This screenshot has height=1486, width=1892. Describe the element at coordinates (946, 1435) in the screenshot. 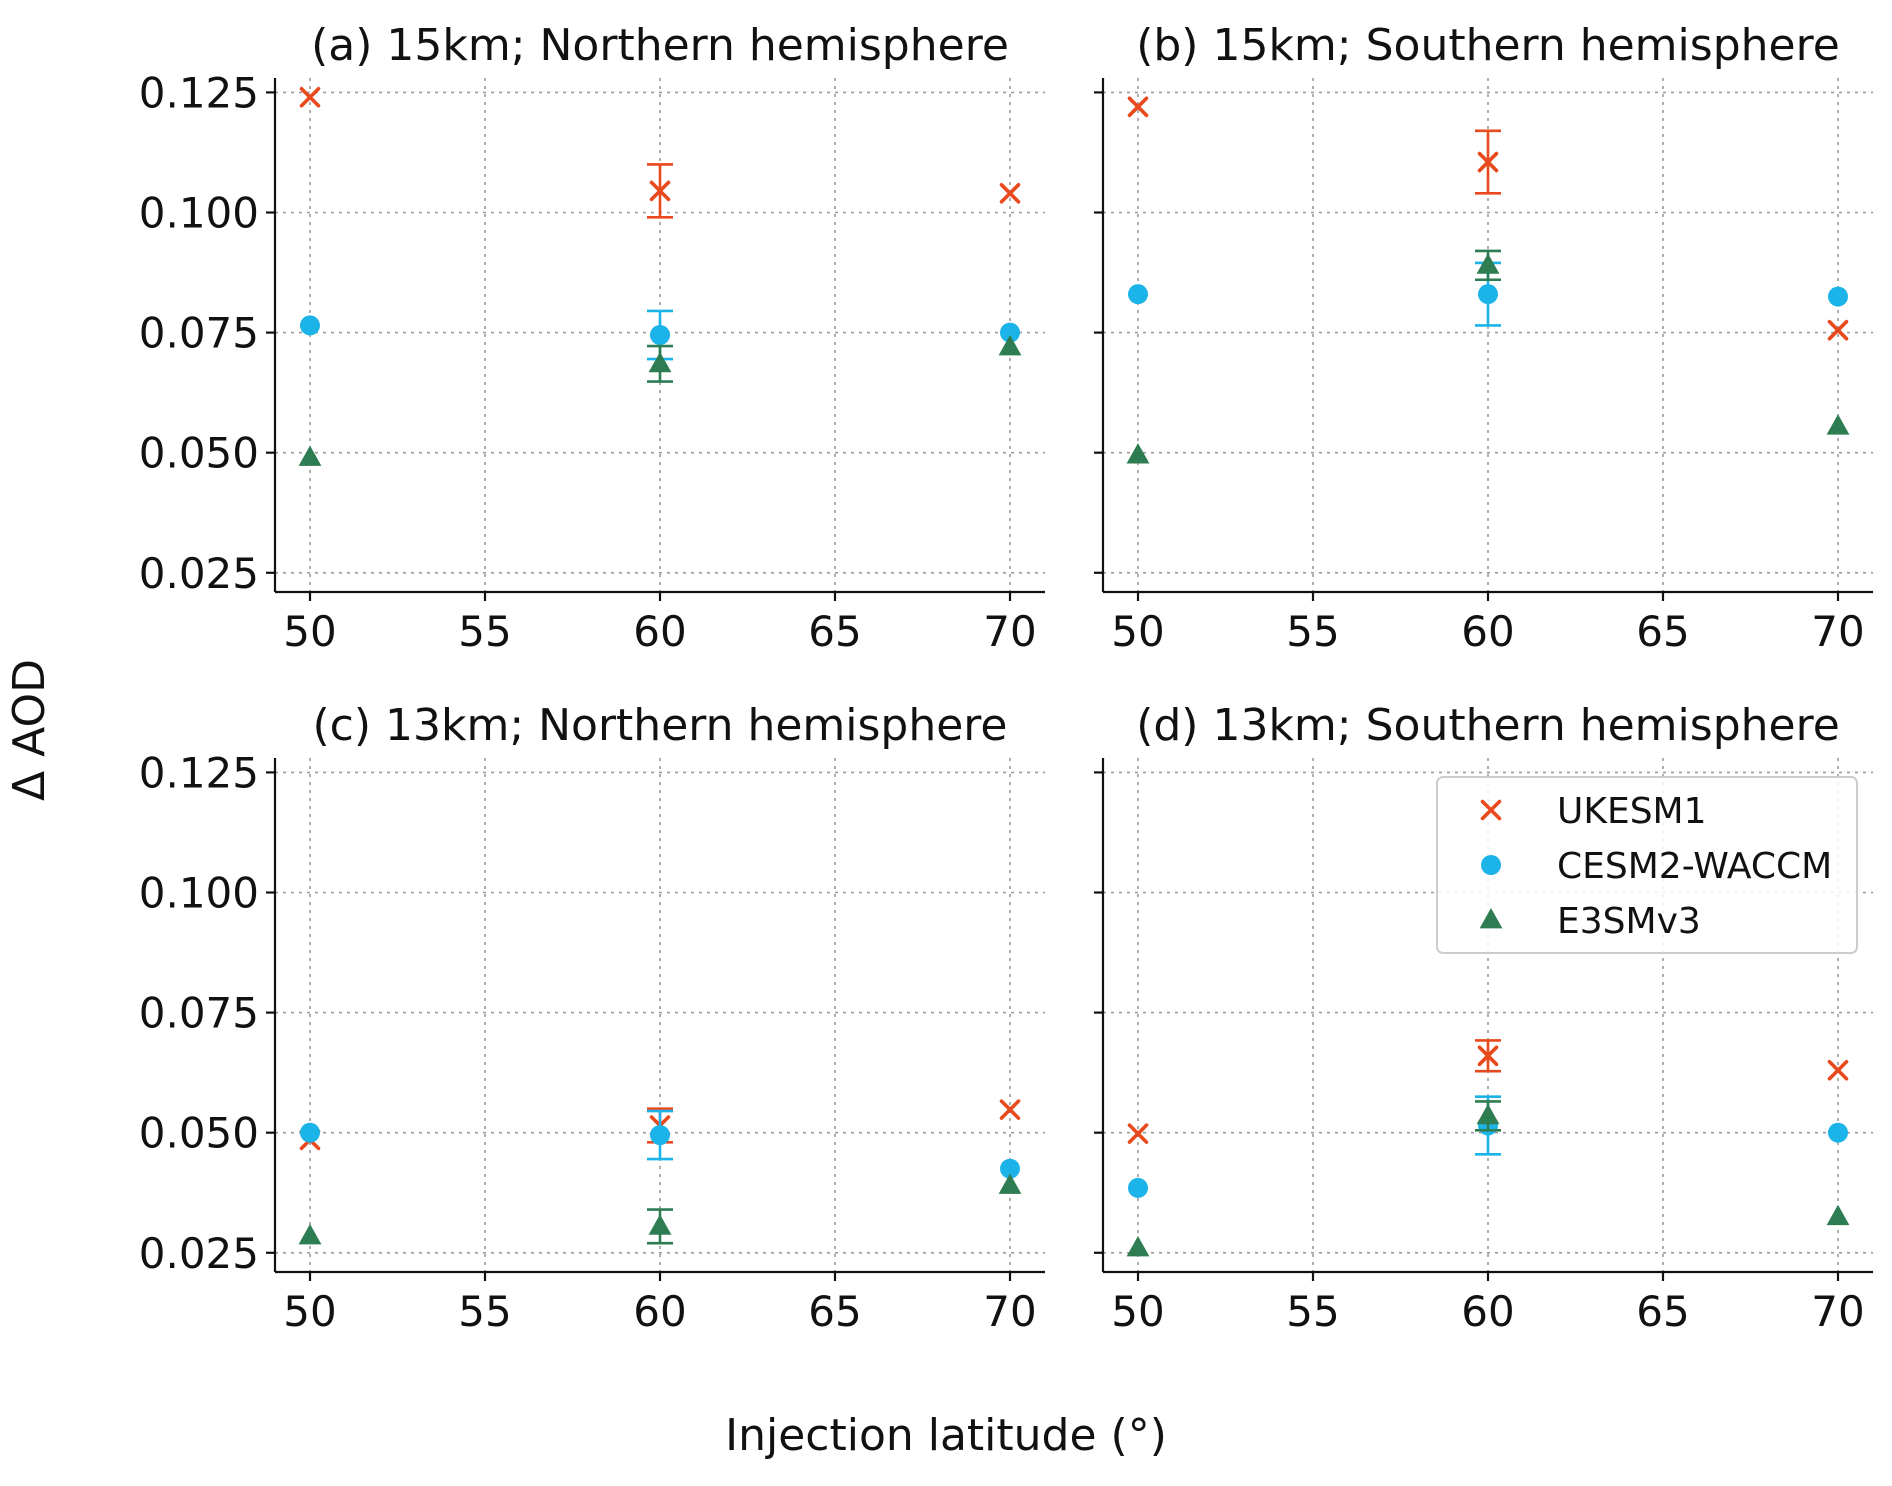

I see `x-axis-label: Injection latitude (°)` at that location.